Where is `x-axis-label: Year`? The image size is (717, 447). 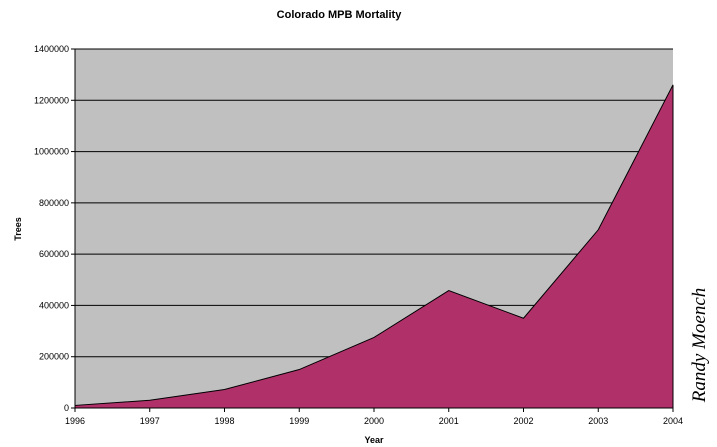 x-axis-label: Year is located at coordinates (374, 440).